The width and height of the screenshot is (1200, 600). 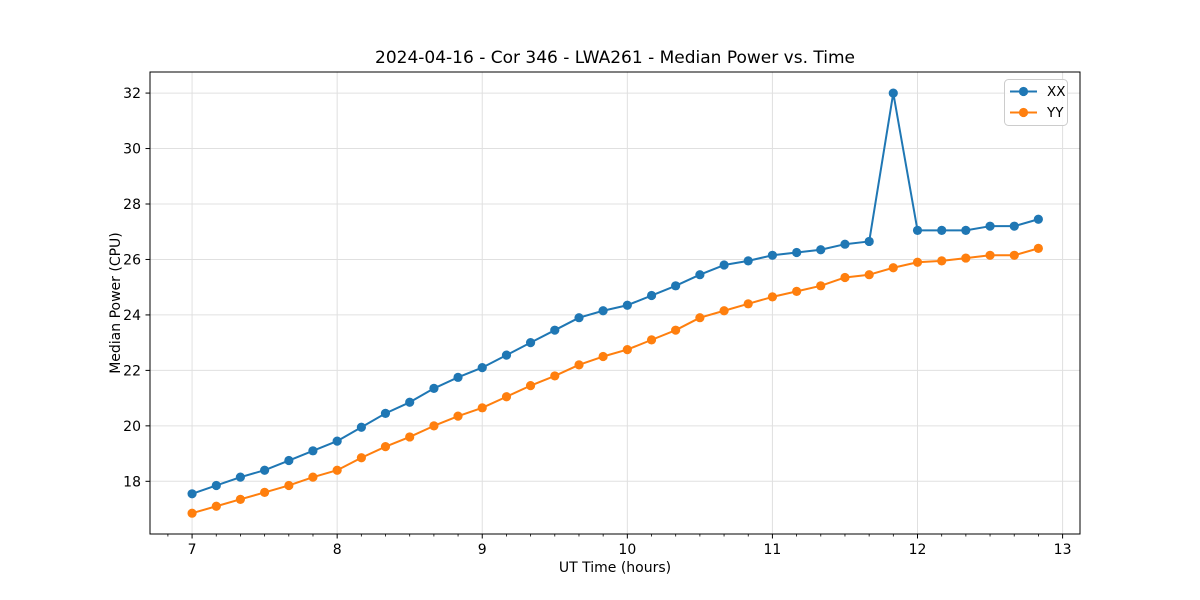 What do you see at coordinates (1056, 92) in the screenshot?
I see `legend-label-xx: XX` at bounding box center [1056, 92].